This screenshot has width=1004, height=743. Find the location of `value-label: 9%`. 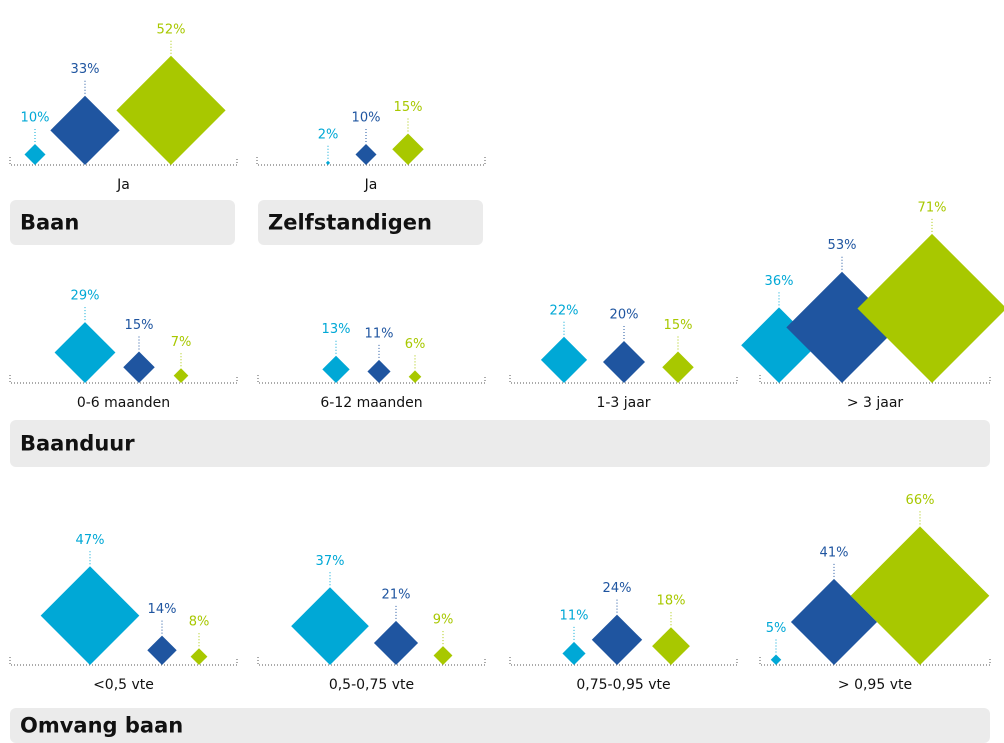

value-label: 9% is located at coordinates (443, 620).